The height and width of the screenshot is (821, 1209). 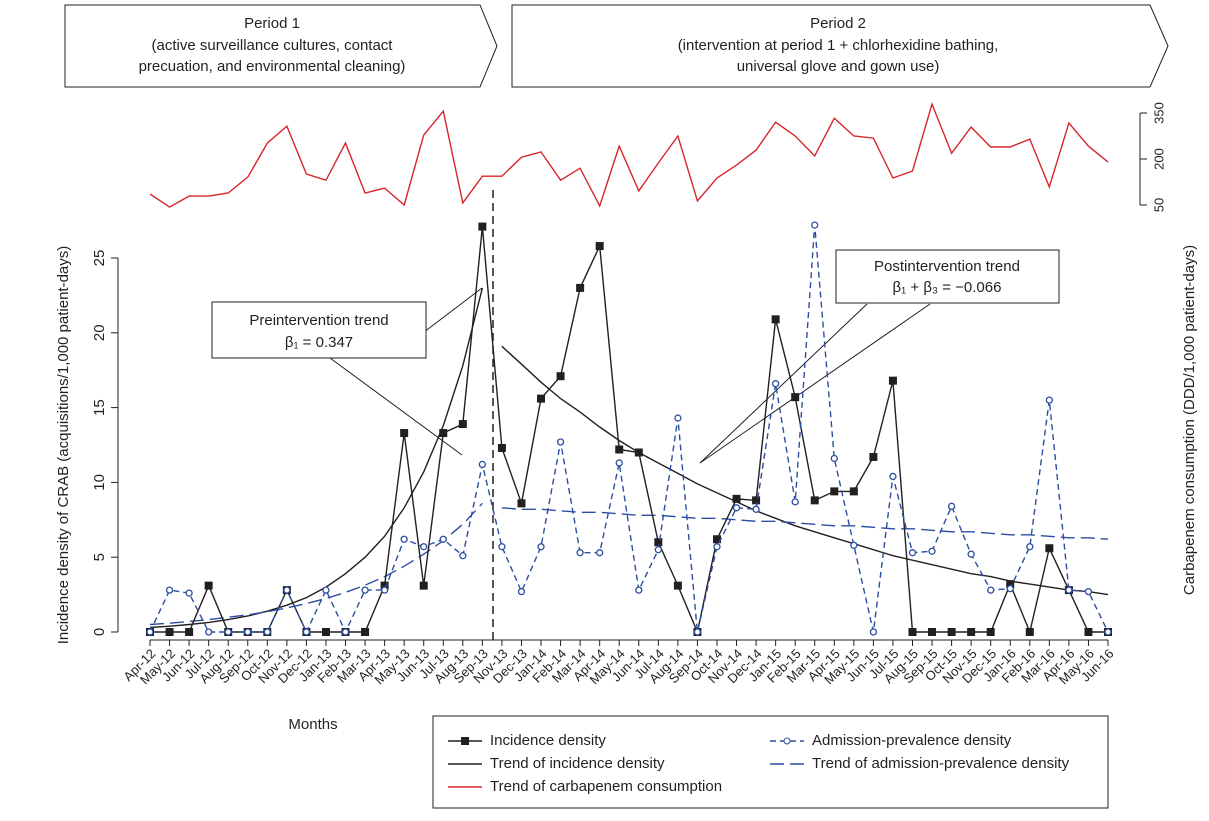 I want to click on legend-label: Incidence density, so click(x=548, y=740).